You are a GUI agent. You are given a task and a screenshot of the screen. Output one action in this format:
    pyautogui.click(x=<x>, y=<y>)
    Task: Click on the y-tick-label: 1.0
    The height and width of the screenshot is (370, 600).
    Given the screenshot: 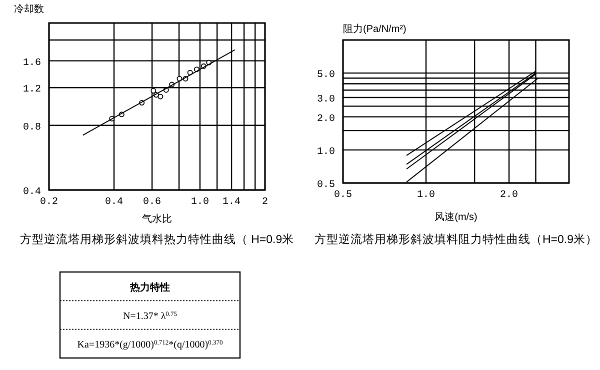 What is the action you would take?
    pyautogui.click(x=325, y=152)
    